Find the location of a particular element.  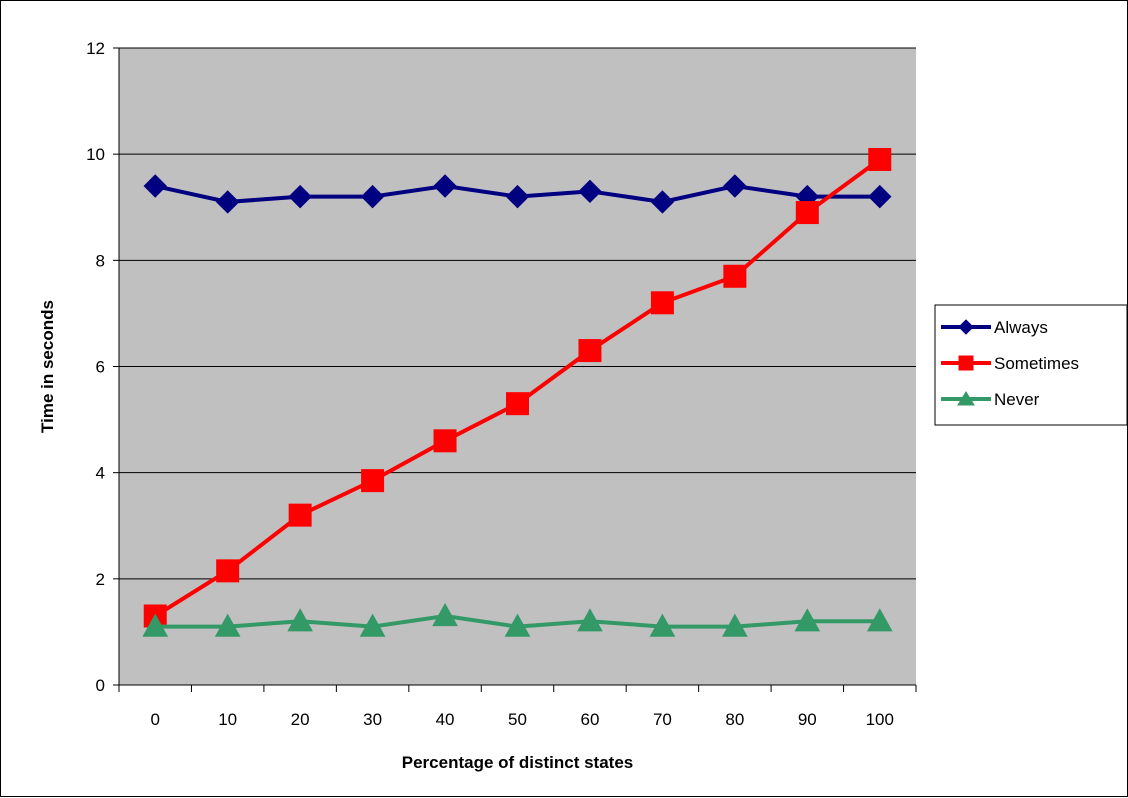

series-never is located at coordinates (517, 619).